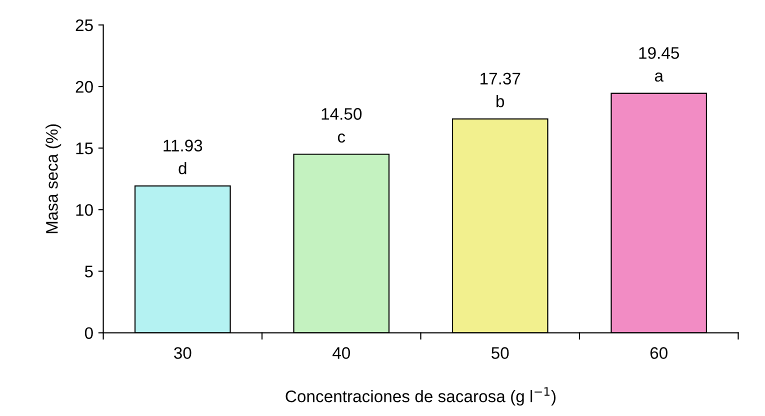  Describe the element at coordinates (659, 353) in the screenshot. I see `x-tick-label: 60` at that location.